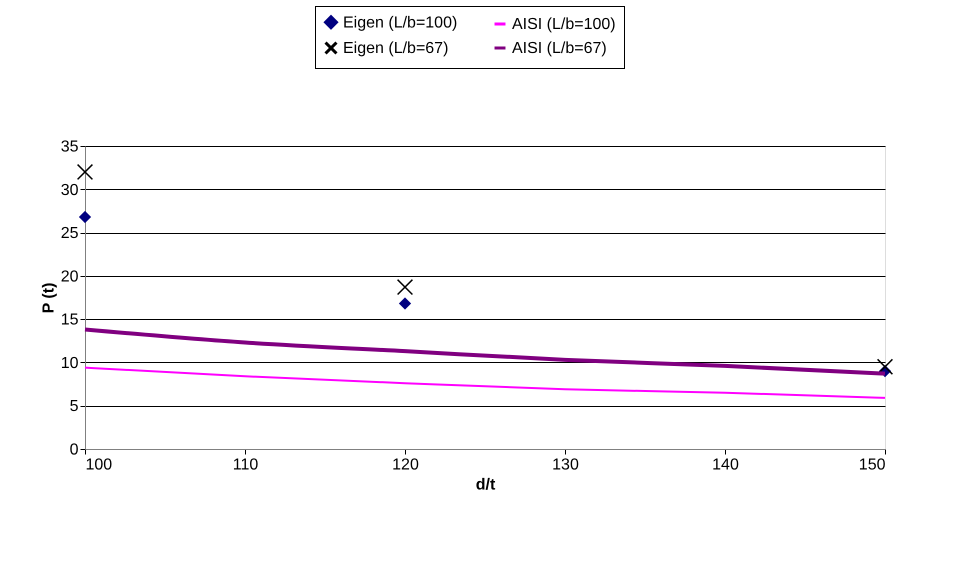  Describe the element at coordinates (564, 24) in the screenshot. I see `legend-label: AISI (L/b=100)` at that location.